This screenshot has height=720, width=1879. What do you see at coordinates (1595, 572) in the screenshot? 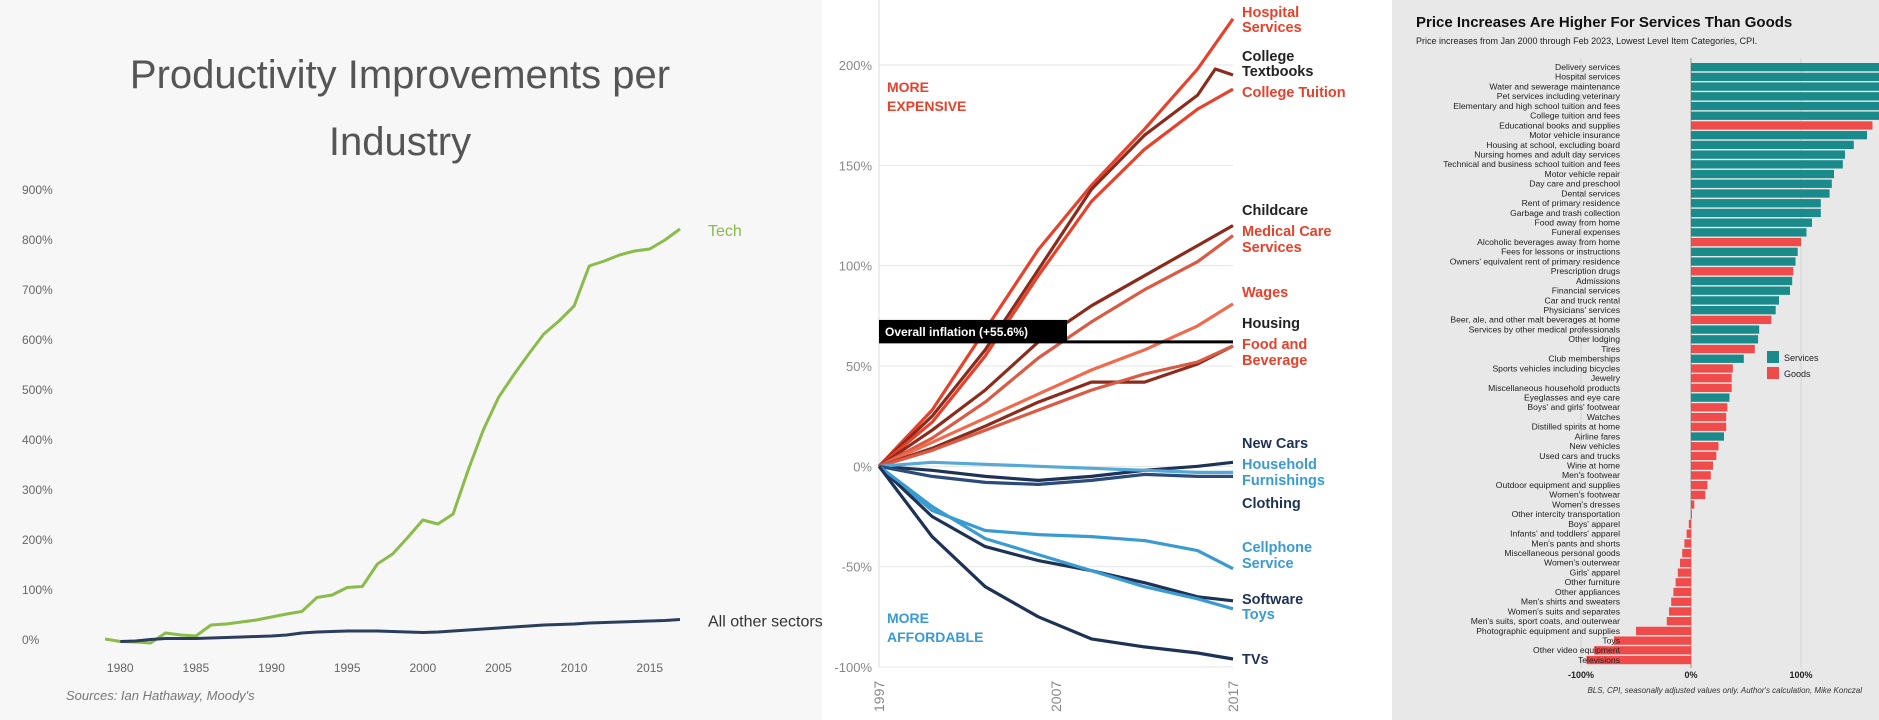
I see `category-label: Girls' apparel` at bounding box center [1595, 572].